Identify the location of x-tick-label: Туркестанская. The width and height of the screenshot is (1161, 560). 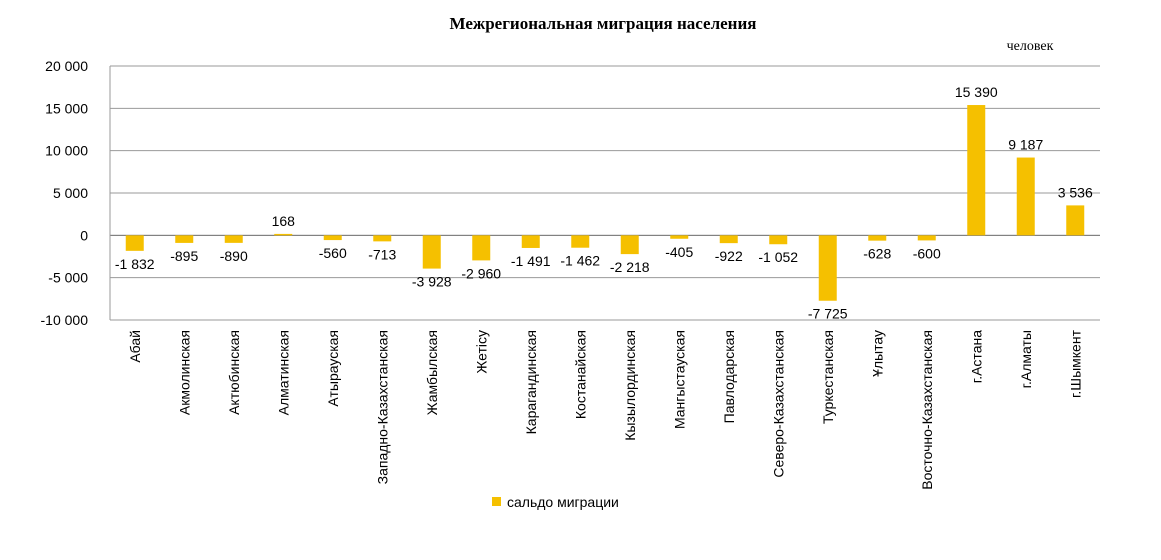
(828, 377).